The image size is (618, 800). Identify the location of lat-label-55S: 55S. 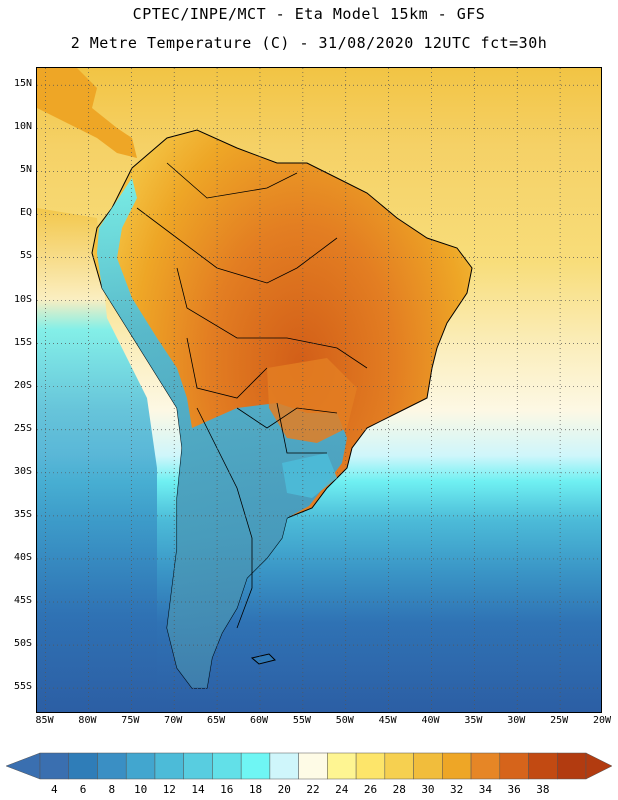
(22, 687).